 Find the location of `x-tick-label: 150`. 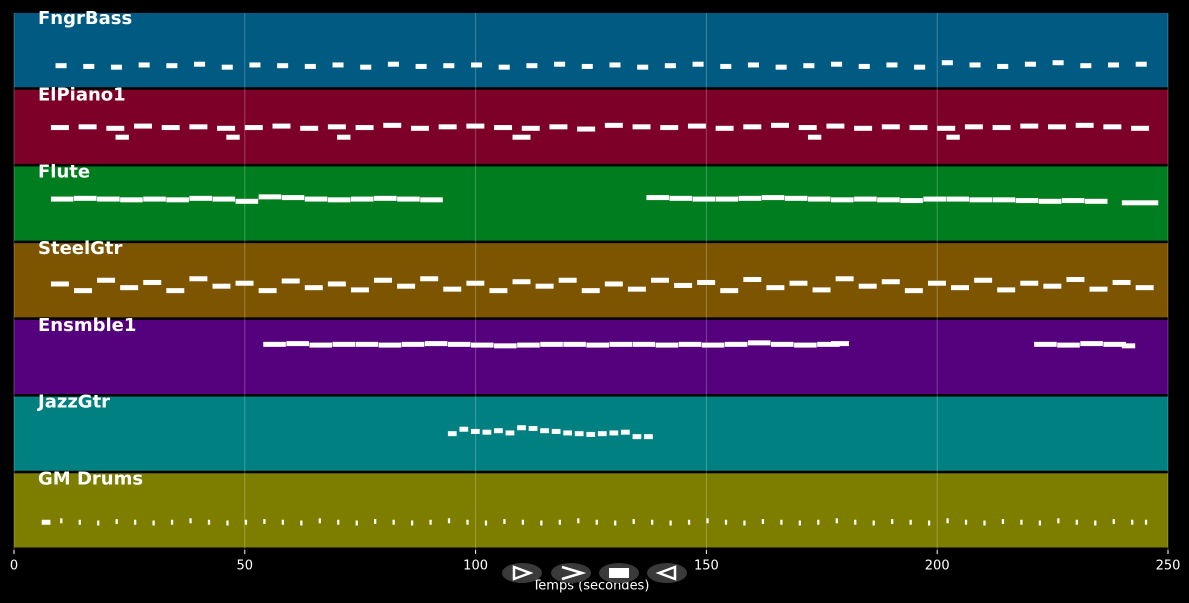

x-tick-label: 150 is located at coordinates (706, 566).